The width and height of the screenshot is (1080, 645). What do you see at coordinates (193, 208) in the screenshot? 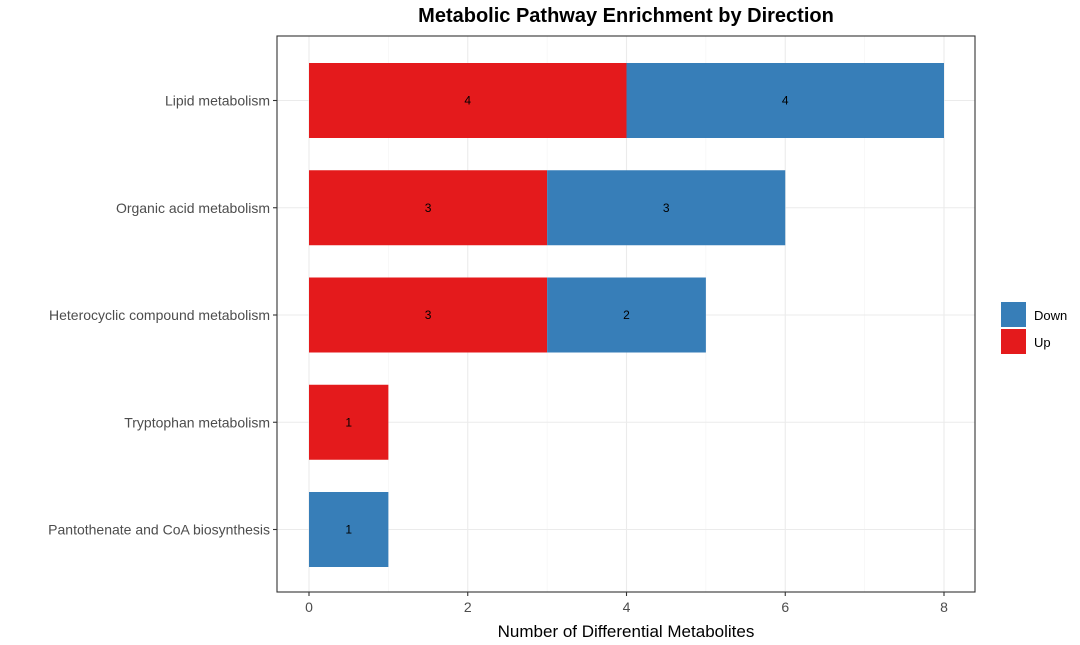
I see `y-tick-label: Organic acid metabolism` at bounding box center [193, 208].